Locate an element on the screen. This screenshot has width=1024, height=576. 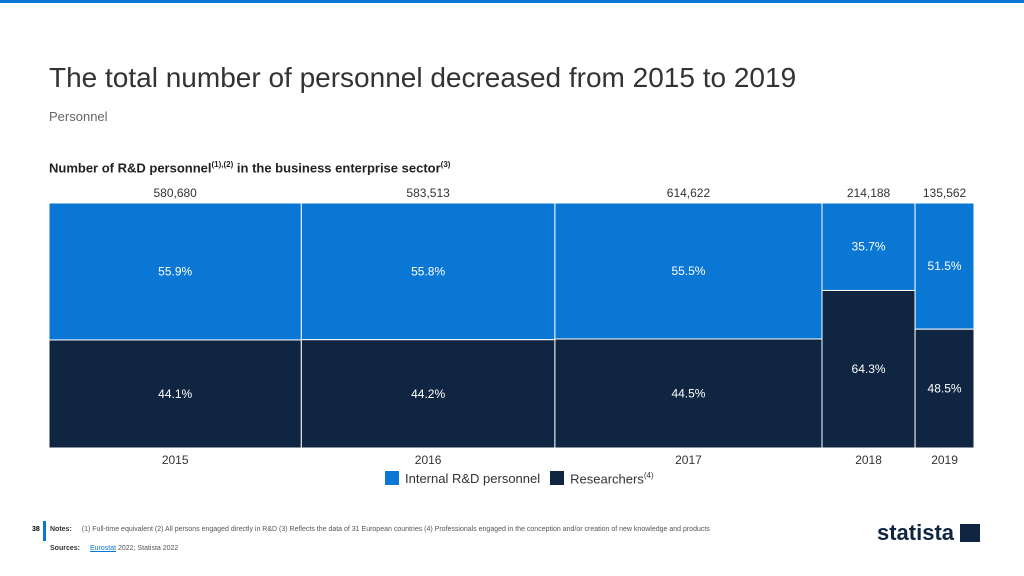
data-label: 51.5% is located at coordinates (945, 266).